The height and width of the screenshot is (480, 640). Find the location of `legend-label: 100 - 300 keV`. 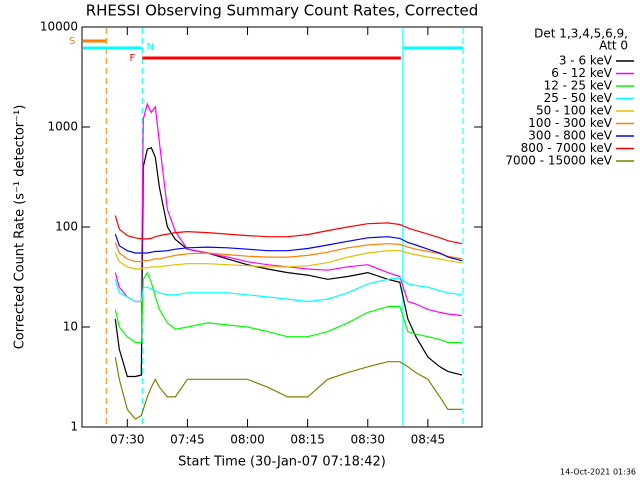

legend-label: 100 - 300 keV is located at coordinates (570, 123).